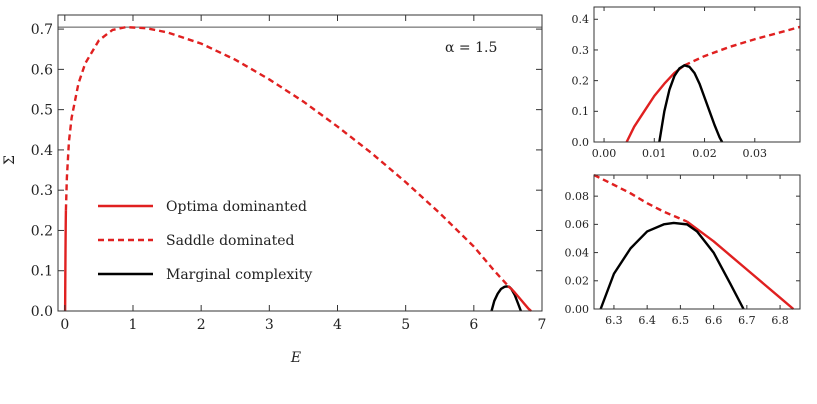 This screenshot has height=404, width=817. I want to click on y-tick-label: 0.5, so click(42, 111).